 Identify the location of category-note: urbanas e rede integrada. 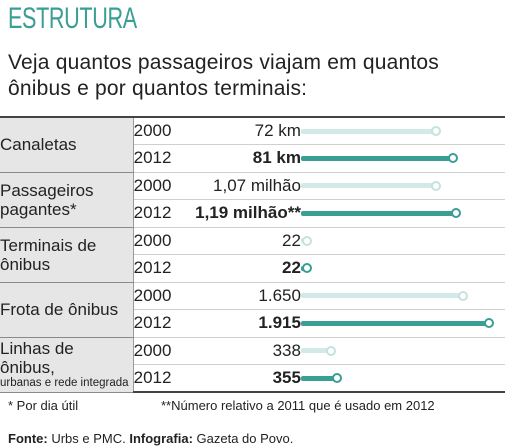
(64, 383).